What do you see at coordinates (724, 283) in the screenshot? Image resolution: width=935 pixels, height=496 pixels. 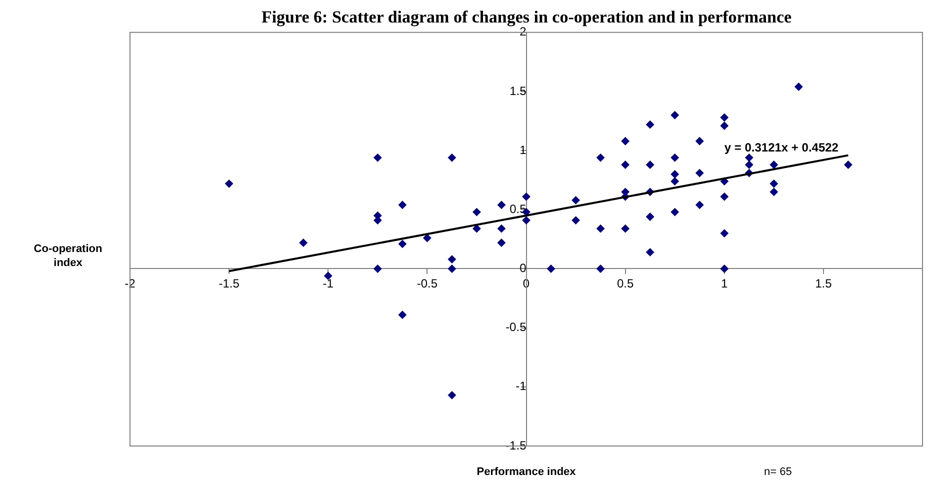 I see `x-tick-label: 1` at bounding box center [724, 283].